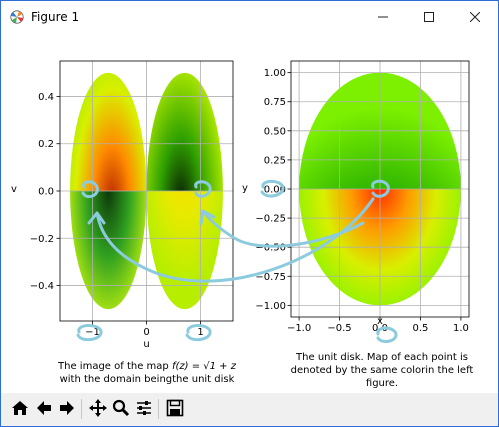  I want to click on subplots-button, so click(144, 408).